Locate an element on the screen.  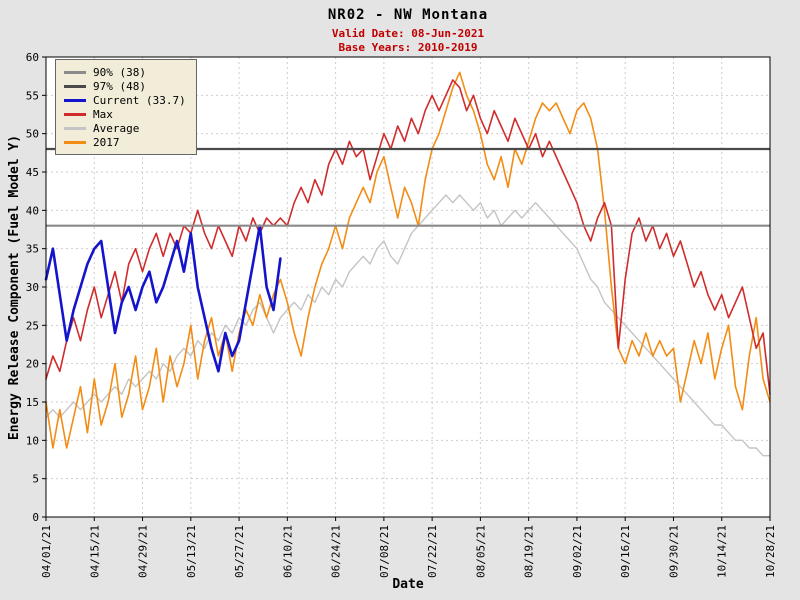
legend-item-current: Current (33.7) is located at coordinates (125, 100).